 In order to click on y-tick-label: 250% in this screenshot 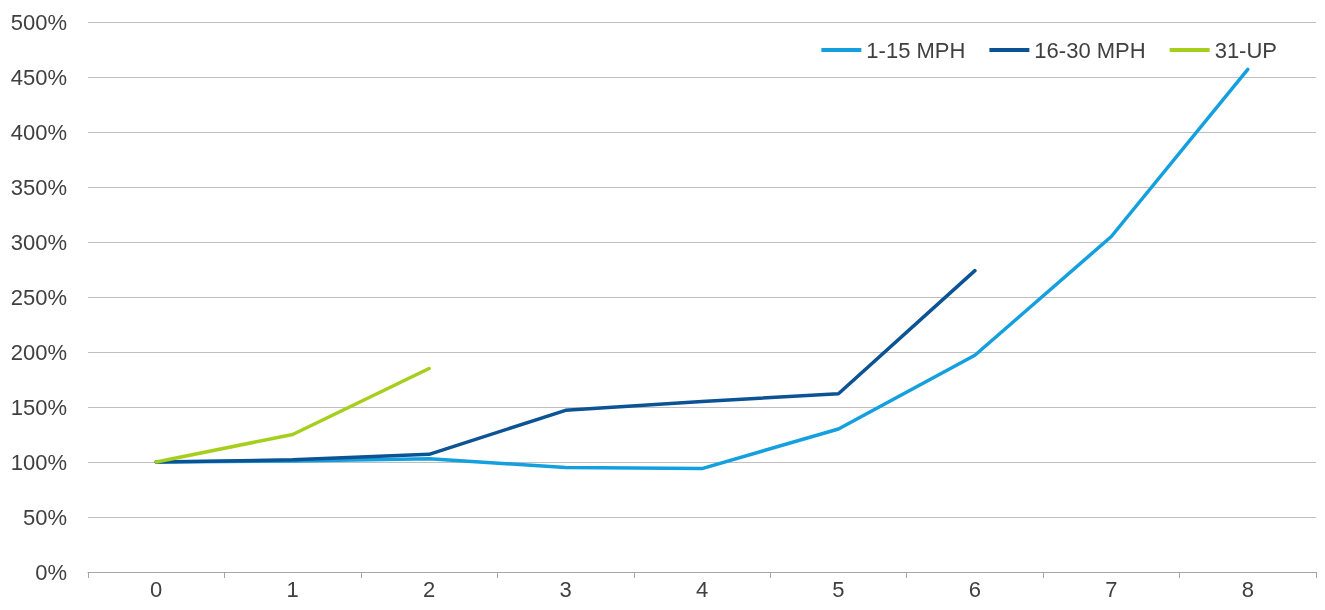, I will do `click(38, 297)`.